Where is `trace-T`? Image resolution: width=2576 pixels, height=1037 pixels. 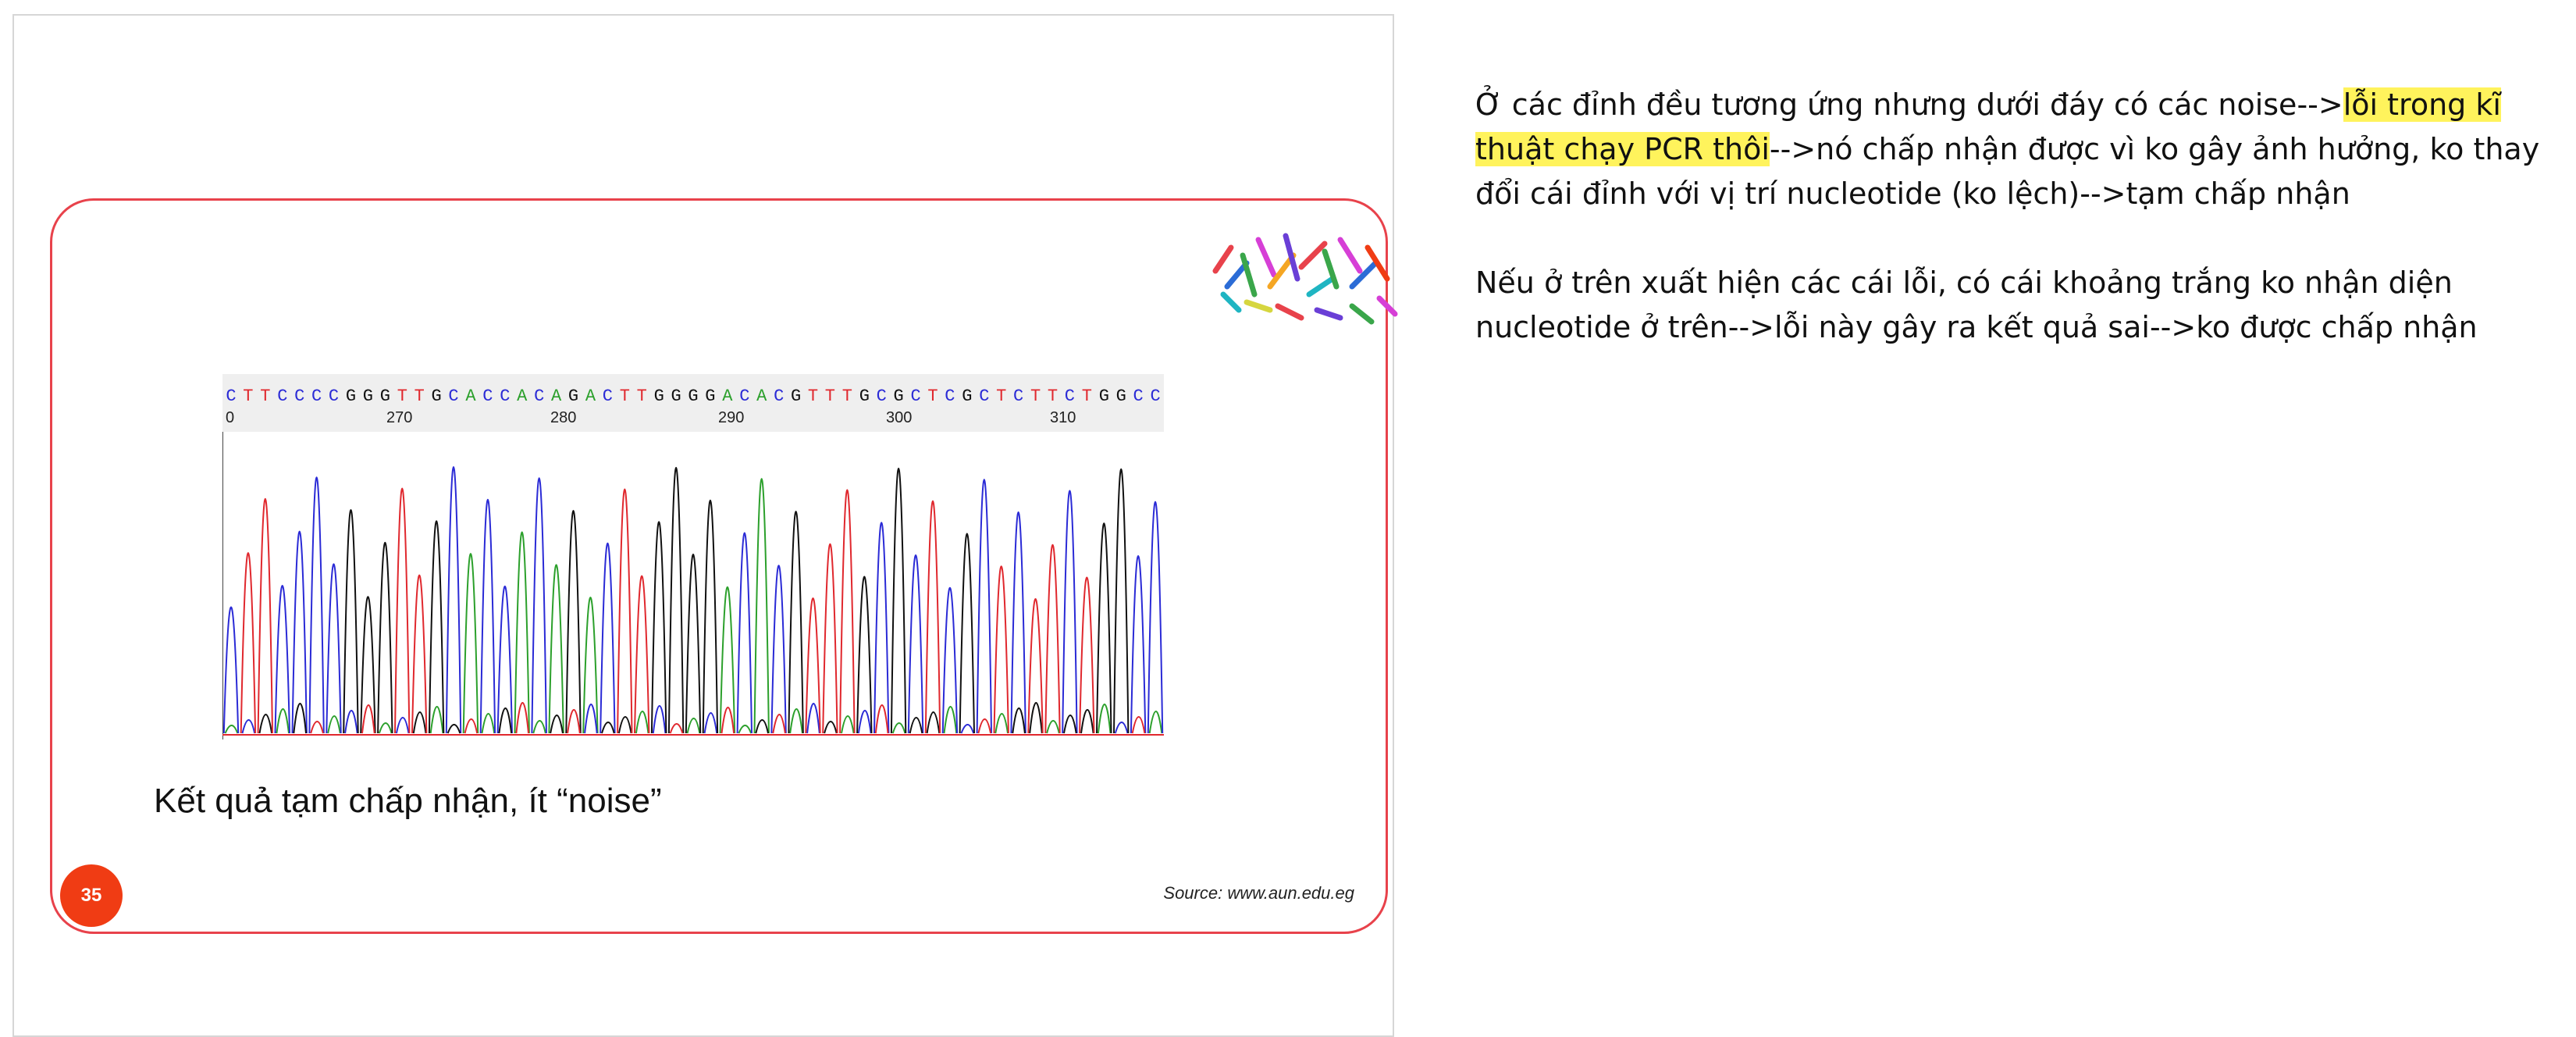
trace-T is located at coordinates (693, 610).